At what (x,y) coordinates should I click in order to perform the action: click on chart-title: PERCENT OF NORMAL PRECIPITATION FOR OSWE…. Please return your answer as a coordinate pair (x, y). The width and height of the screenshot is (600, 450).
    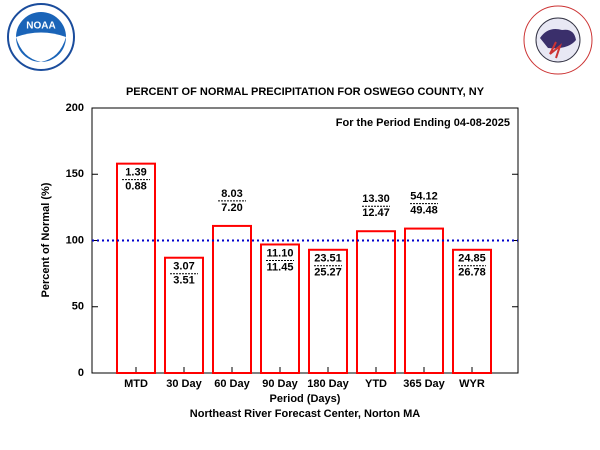
    Looking at the image, I should click on (305, 92).